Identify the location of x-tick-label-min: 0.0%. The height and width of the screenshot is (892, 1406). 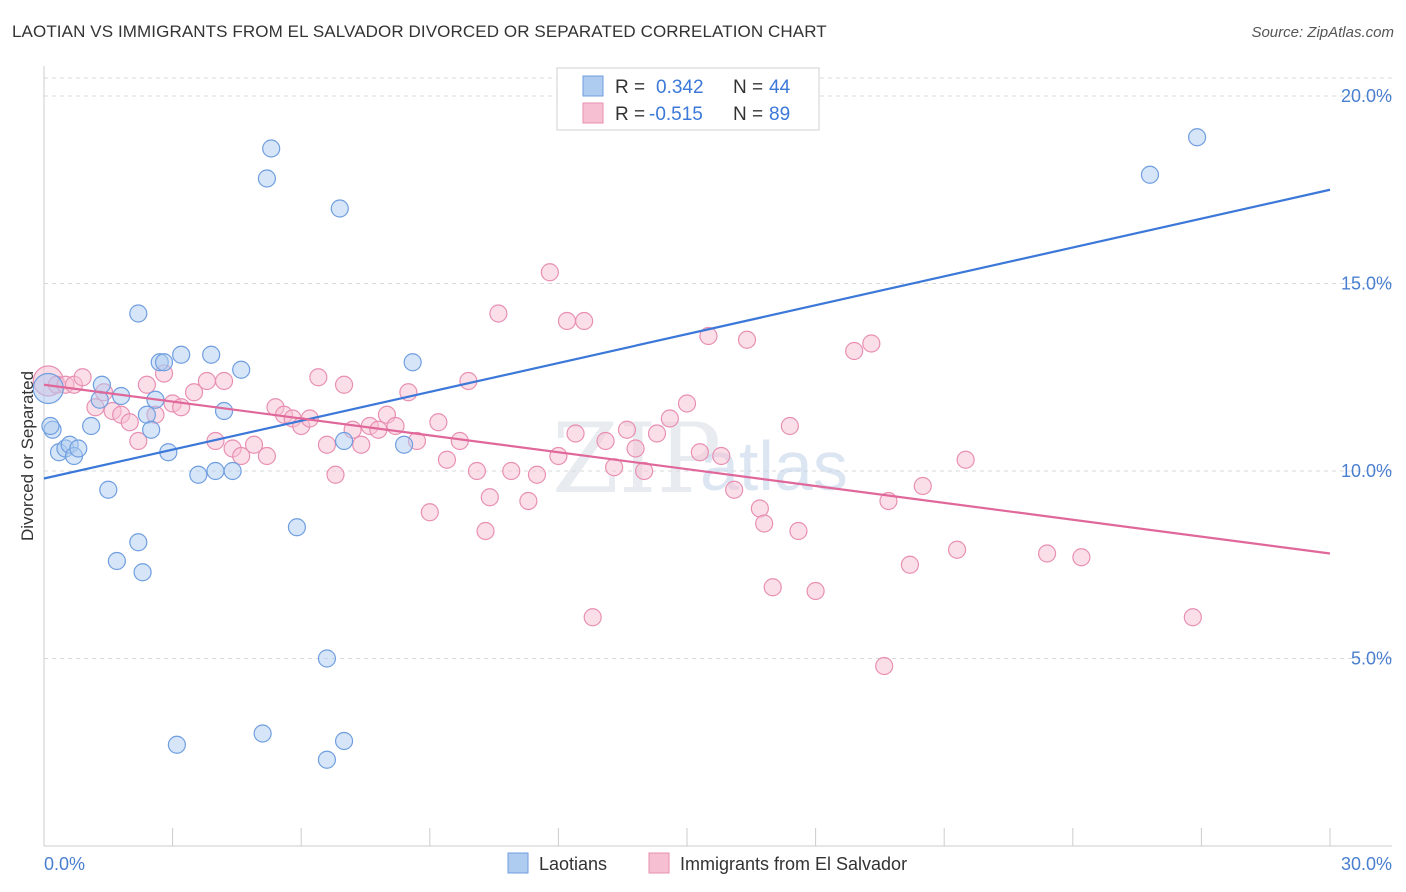
(64, 864).